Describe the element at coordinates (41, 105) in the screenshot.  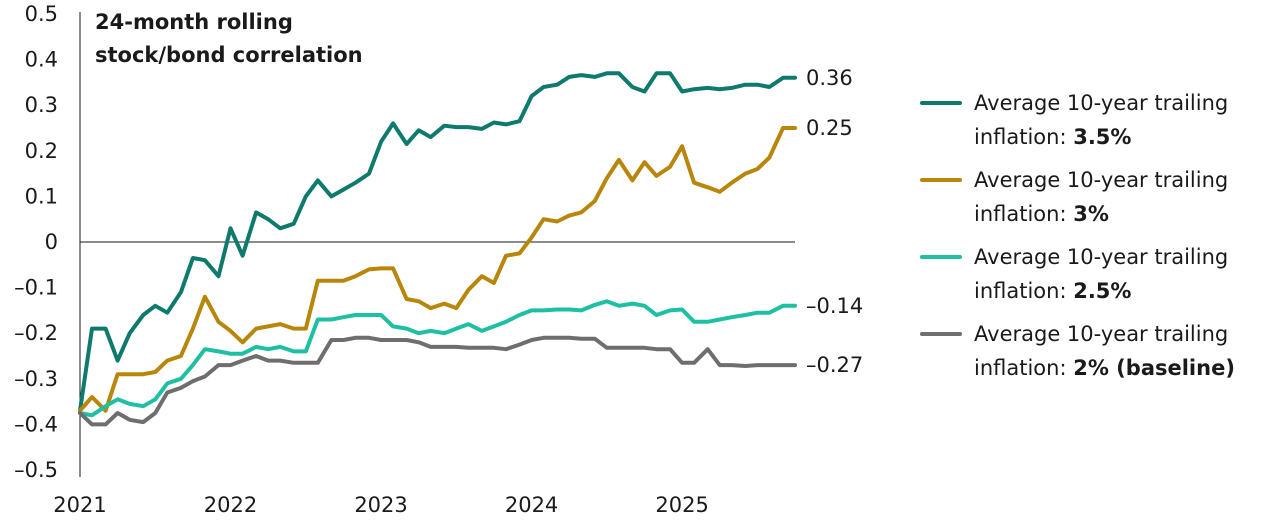
I see `y-tick-label: 0.3` at that location.